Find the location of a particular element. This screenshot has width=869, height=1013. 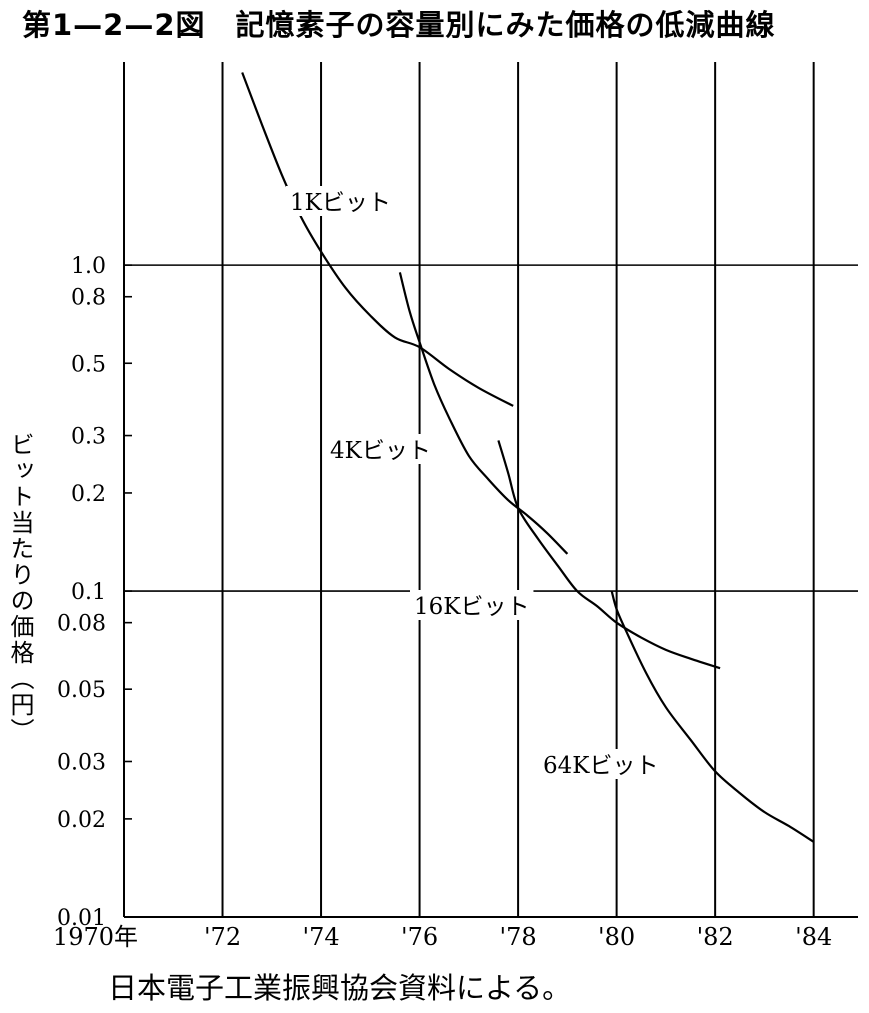

y-tick-label: 0.2 is located at coordinates (88, 494).